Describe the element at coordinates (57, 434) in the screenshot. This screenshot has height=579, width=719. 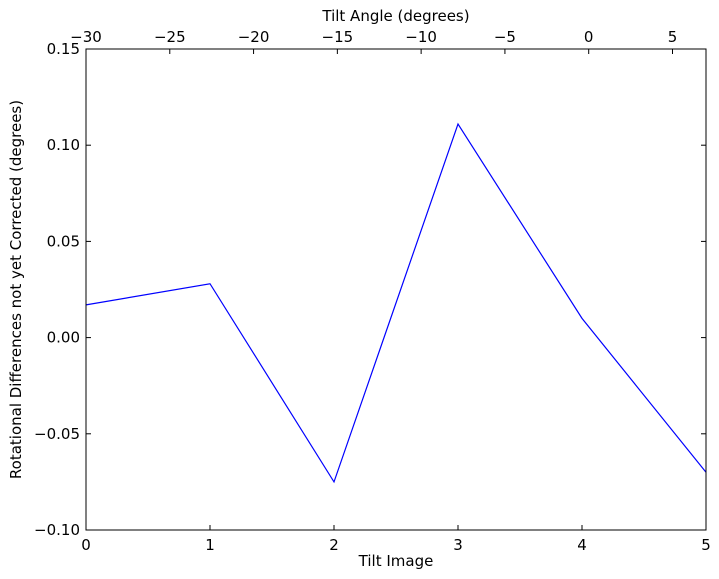
I see `y-tick-label: −0.05` at that location.